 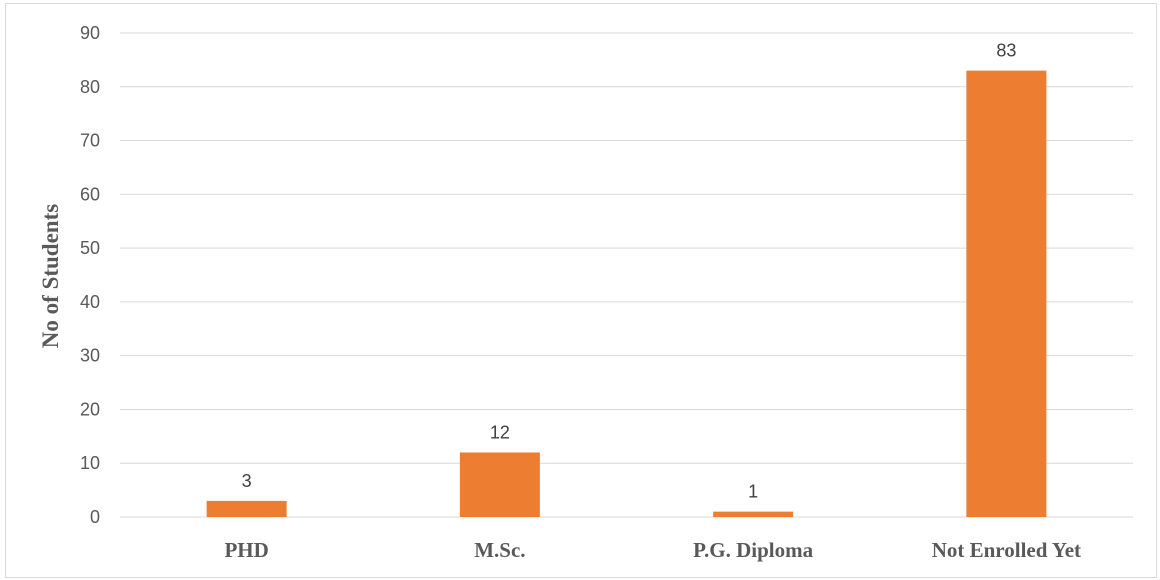 What do you see at coordinates (246, 550) in the screenshot?
I see `x-category-label: PHD` at bounding box center [246, 550].